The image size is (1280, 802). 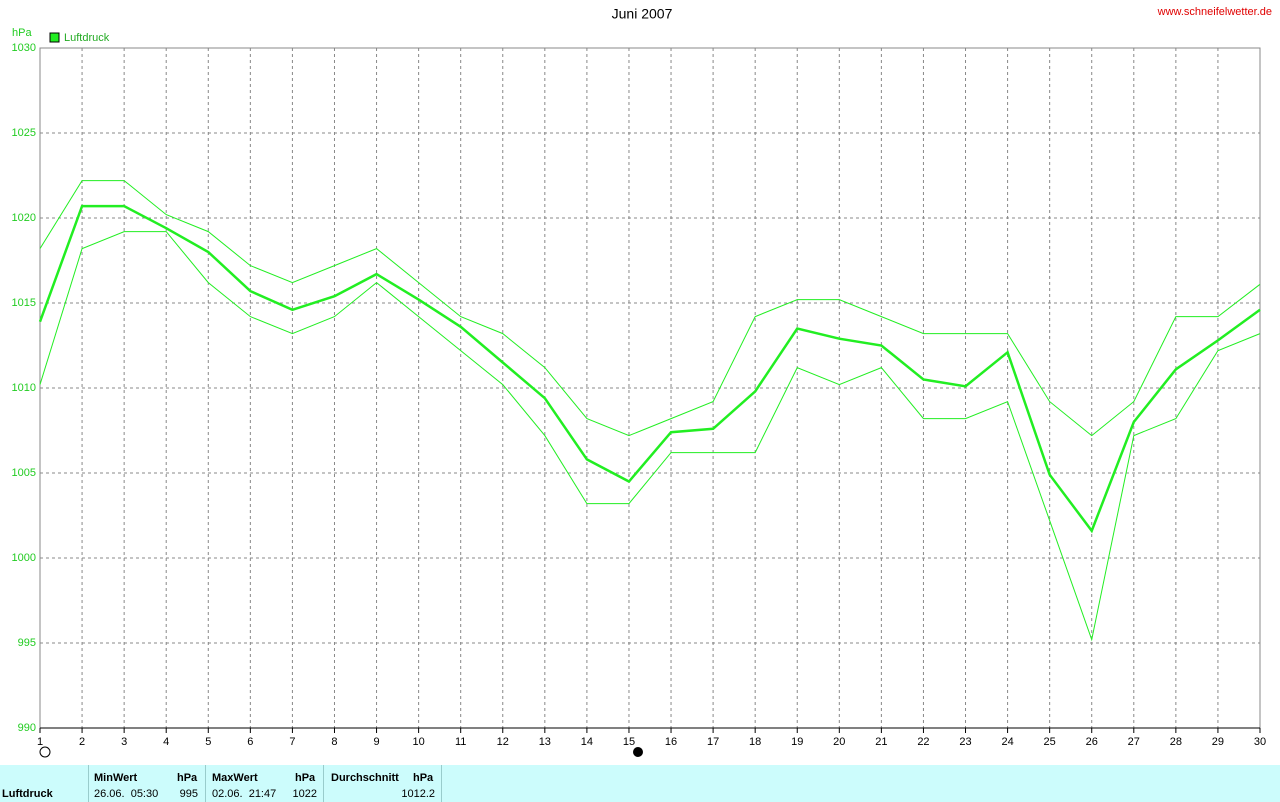 What do you see at coordinates (27, 728) in the screenshot?
I see `y-tick-label: 990` at bounding box center [27, 728].